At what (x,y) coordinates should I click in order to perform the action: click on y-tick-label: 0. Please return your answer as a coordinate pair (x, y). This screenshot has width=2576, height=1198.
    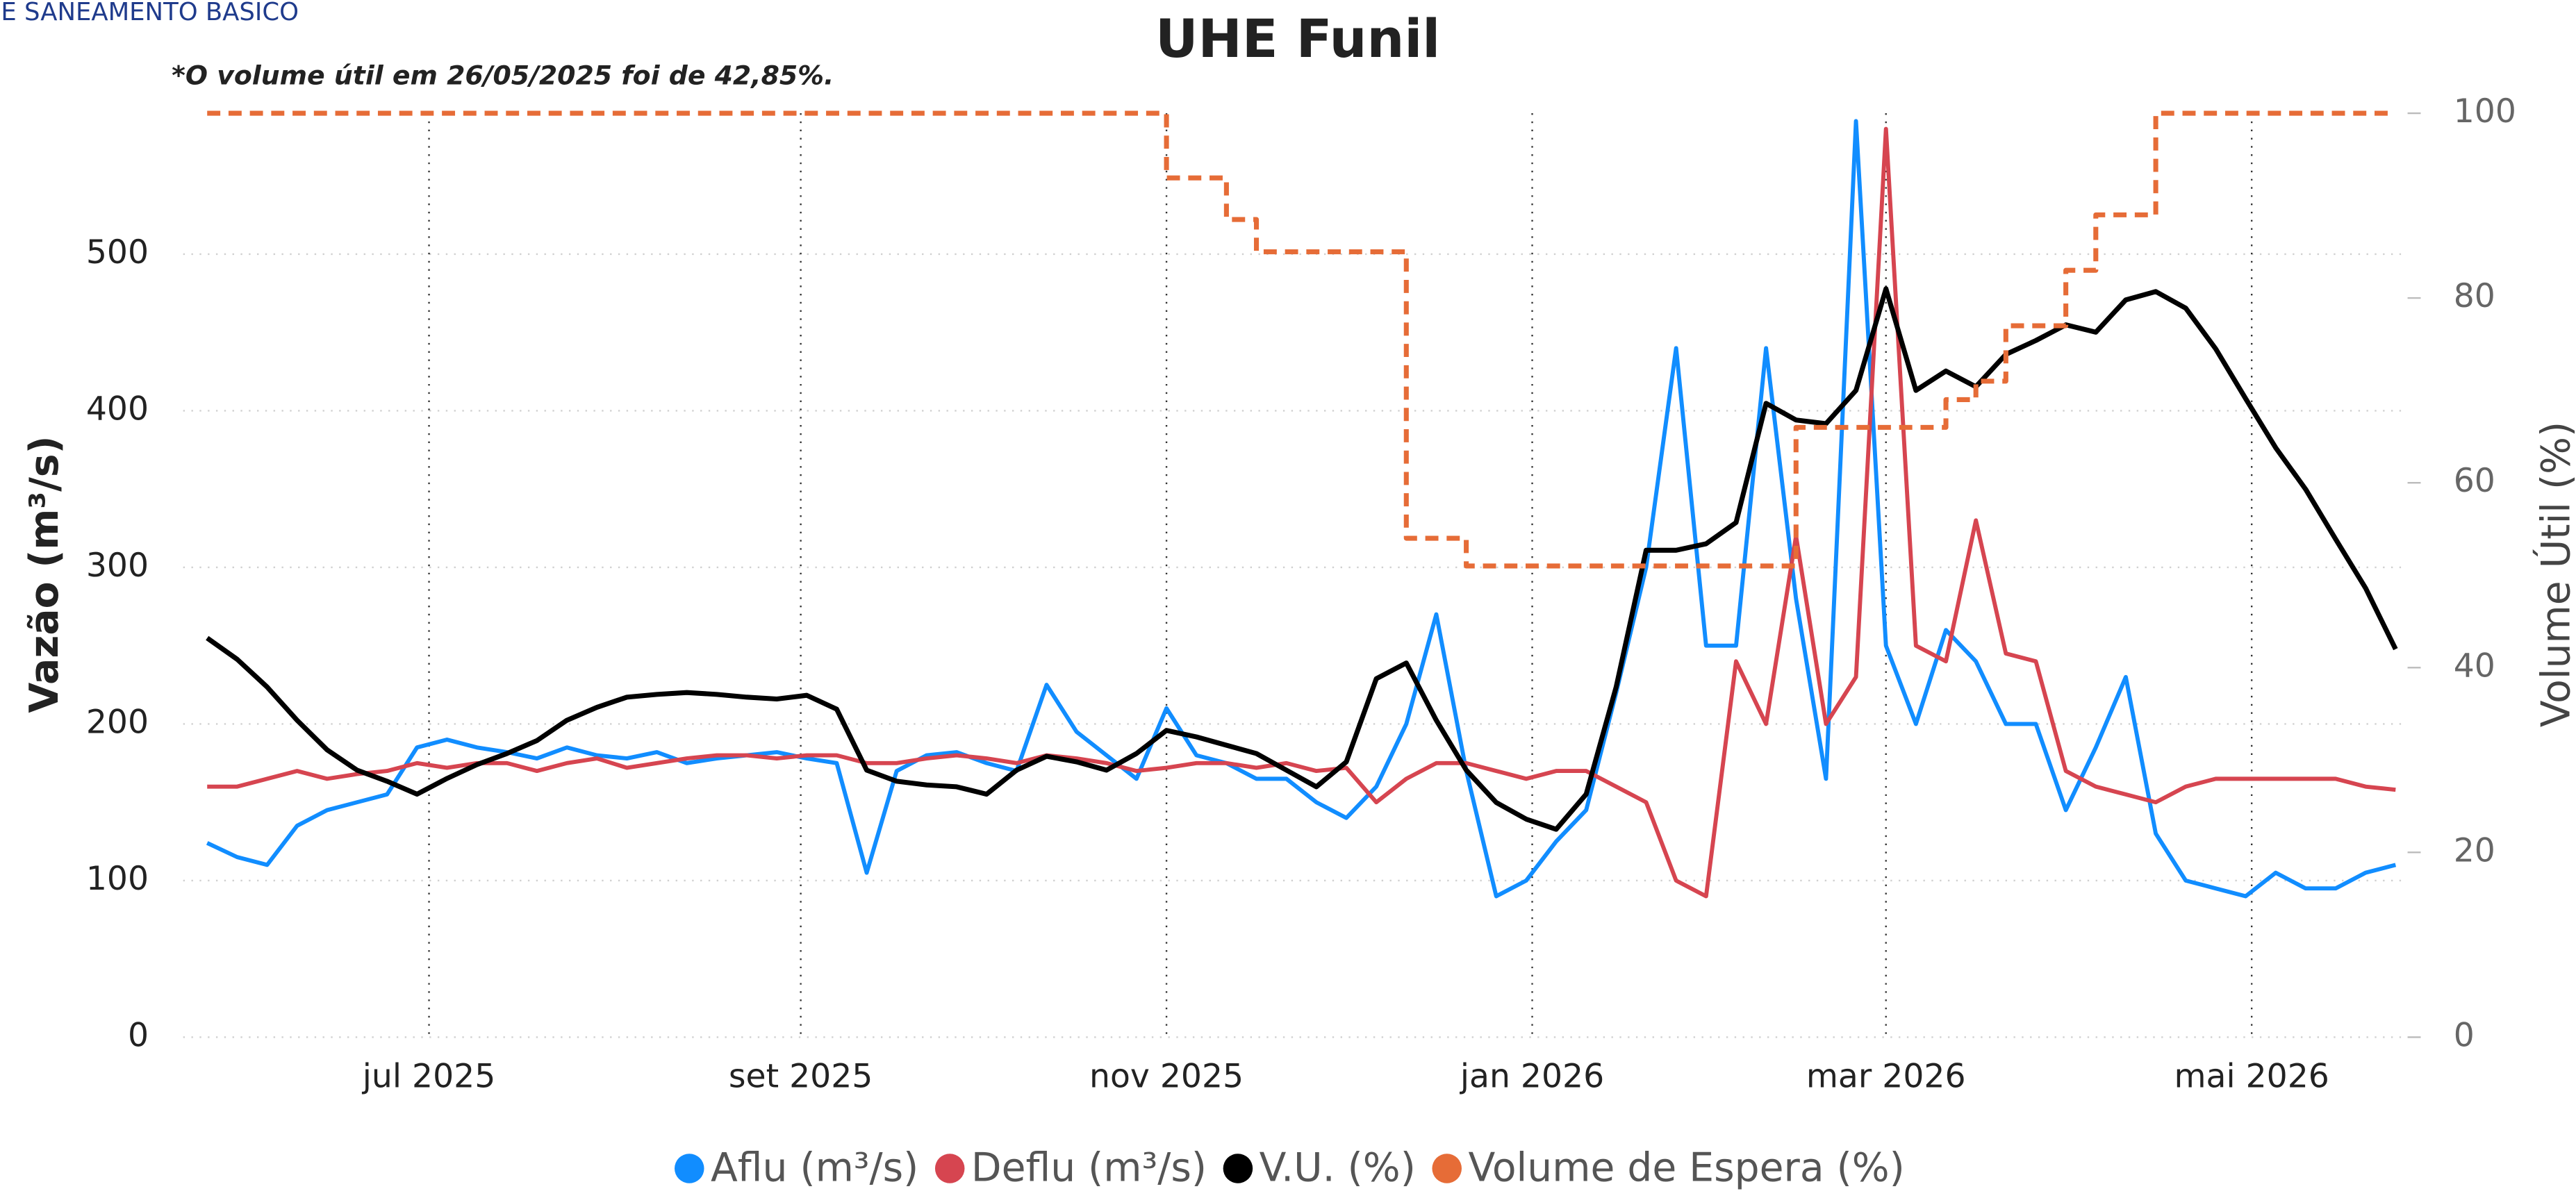
    Looking at the image, I should click on (139, 1035).